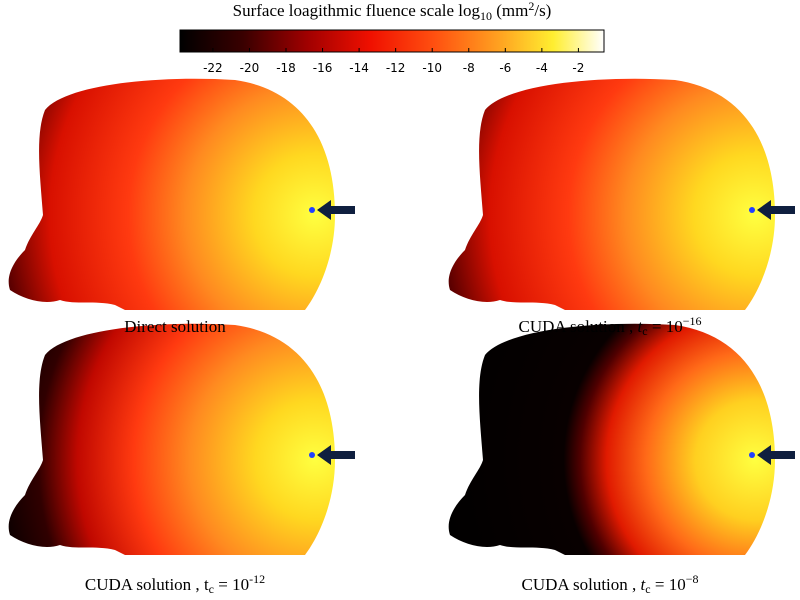 This screenshot has height=600, width=800. What do you see at coordinates (250, 68) in the screenshot?
I see `tick-label: -20` at bounding box center [250, 68].